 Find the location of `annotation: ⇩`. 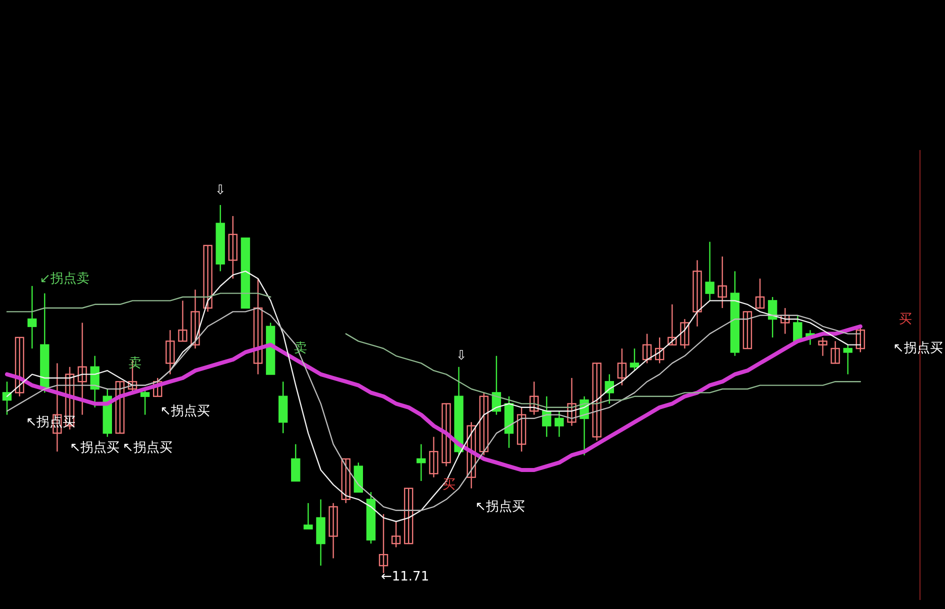

annotation: ⇩ is located at coordinates (461, 356).